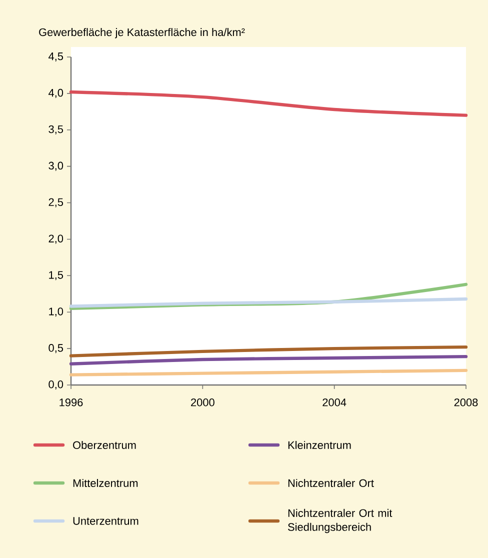 This screenshot has width=488, height=558. What do you see at coordinates (319, 445) in the screenshot?
I see `legend-label: Kleinzentrum` at bounding box center [319, 445].